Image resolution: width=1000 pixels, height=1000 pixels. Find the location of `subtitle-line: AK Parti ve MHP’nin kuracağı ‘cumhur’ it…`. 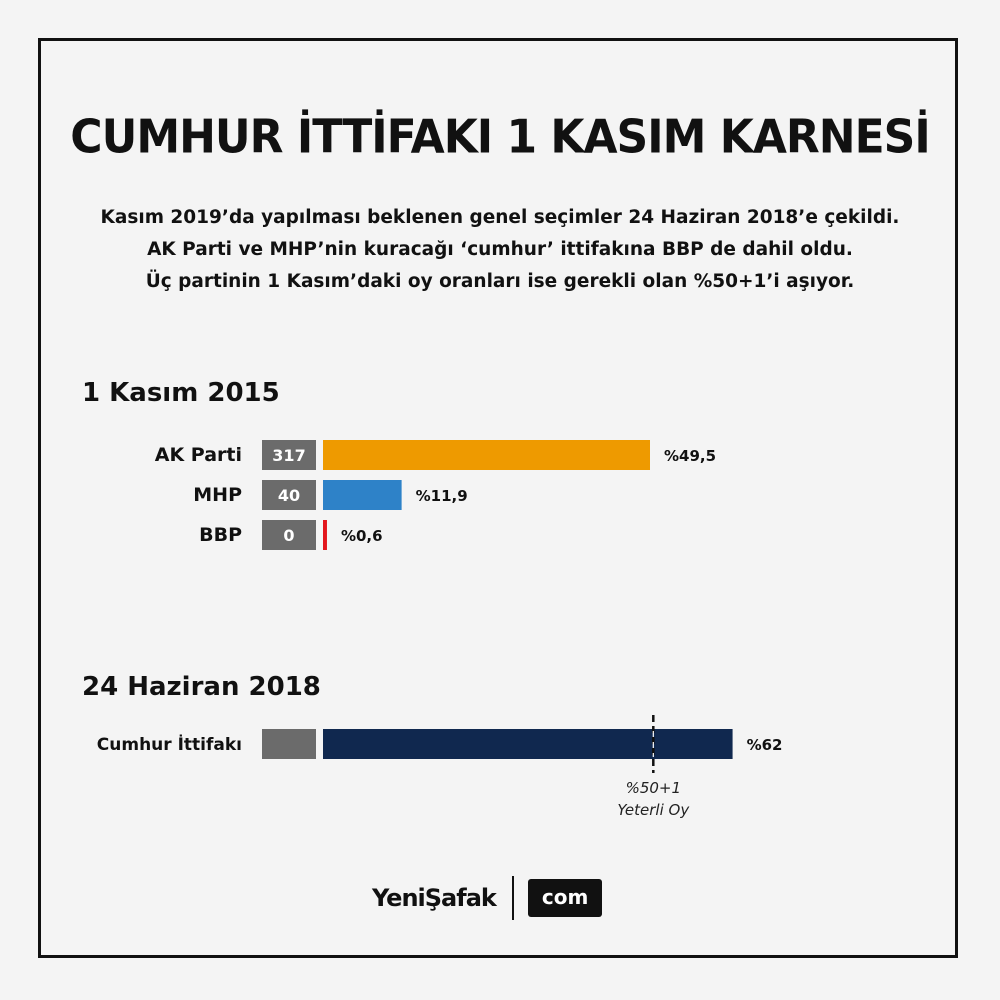

subtitle-line: AK Parti ve MHP’nin kuracağı ‘cumhur’ it… is located at coordinates (500, 249).